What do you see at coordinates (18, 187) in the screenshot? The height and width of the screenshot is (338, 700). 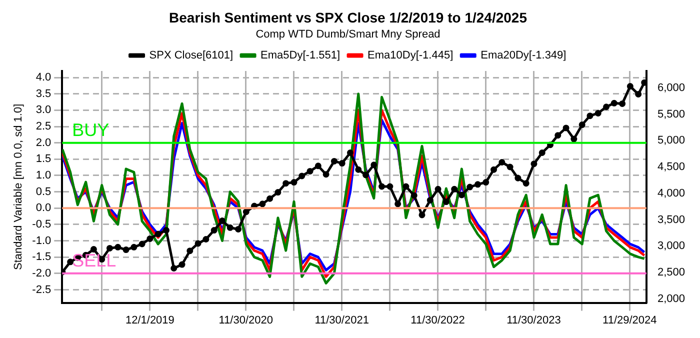 I see `y-axis-title: Standard Variable [mn 0.0, sd 1.0]` at bounding box center [18, 187].